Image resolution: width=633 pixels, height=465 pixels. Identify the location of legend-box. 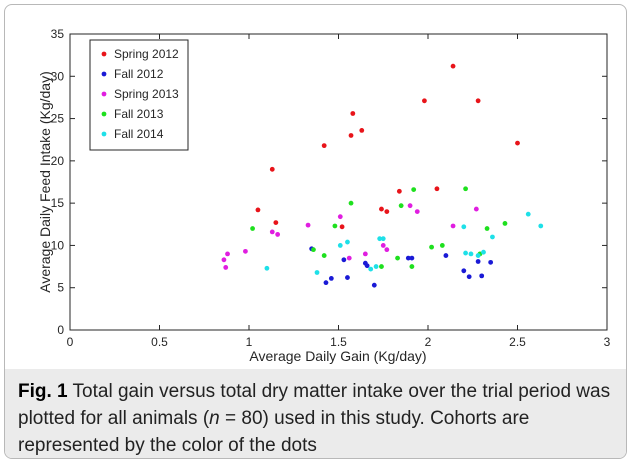
(139, 95).